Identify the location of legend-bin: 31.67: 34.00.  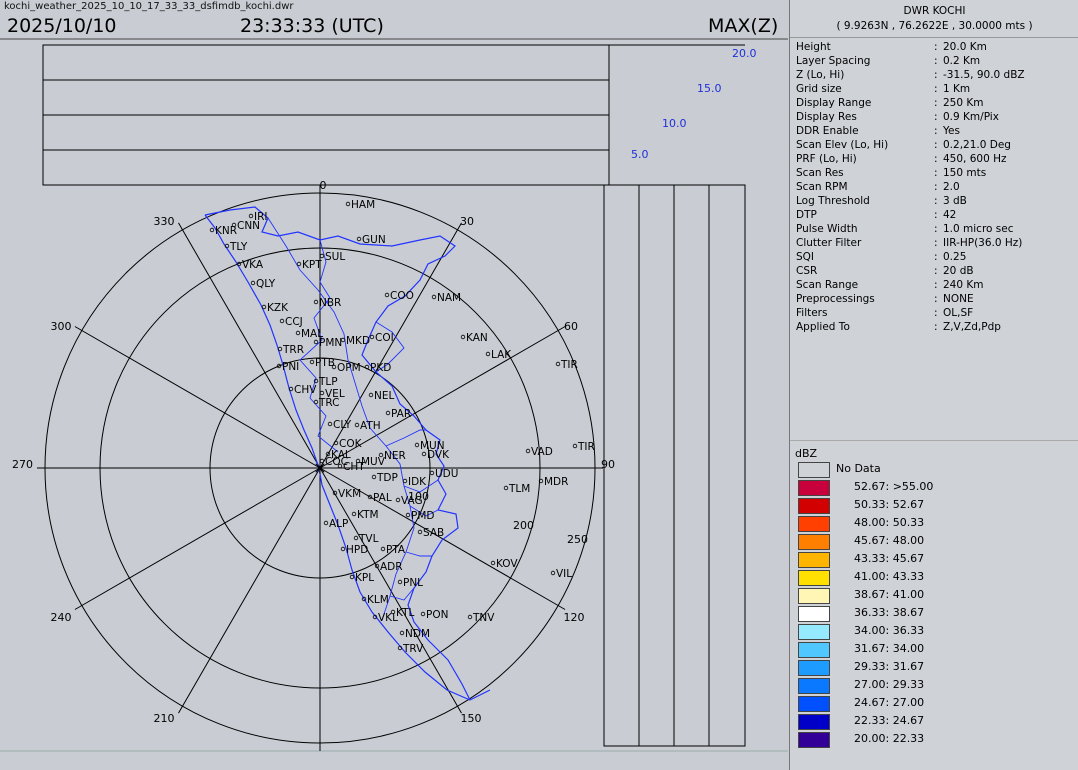
(933, 649).